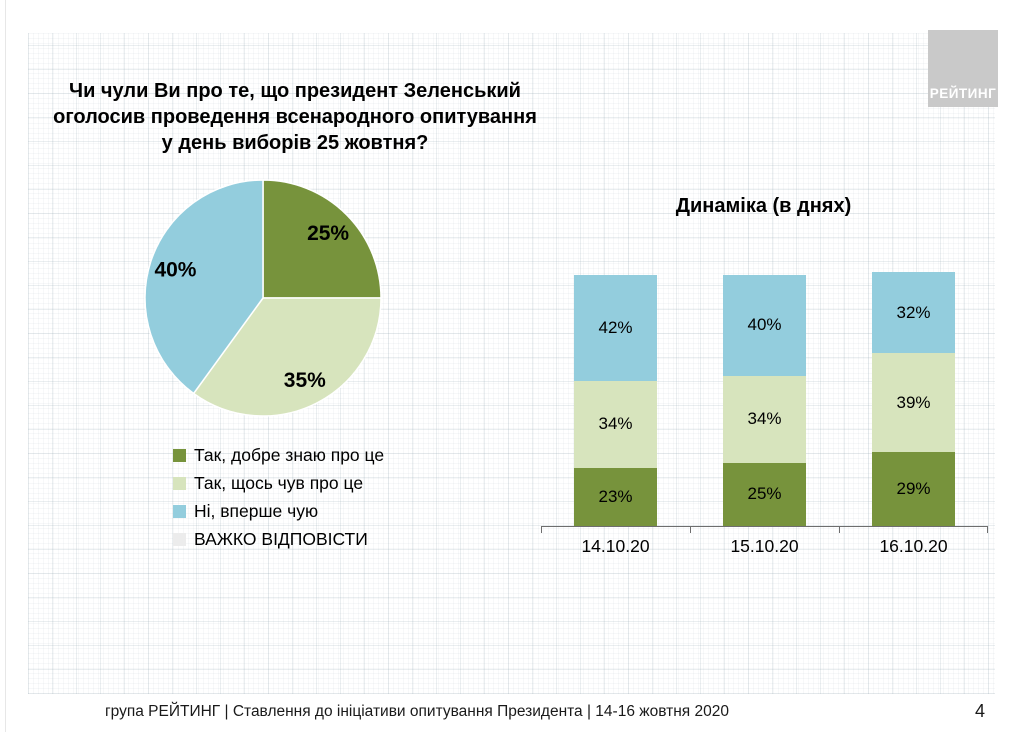  I want to click on bar-segment: 23%, so click(615, 496).